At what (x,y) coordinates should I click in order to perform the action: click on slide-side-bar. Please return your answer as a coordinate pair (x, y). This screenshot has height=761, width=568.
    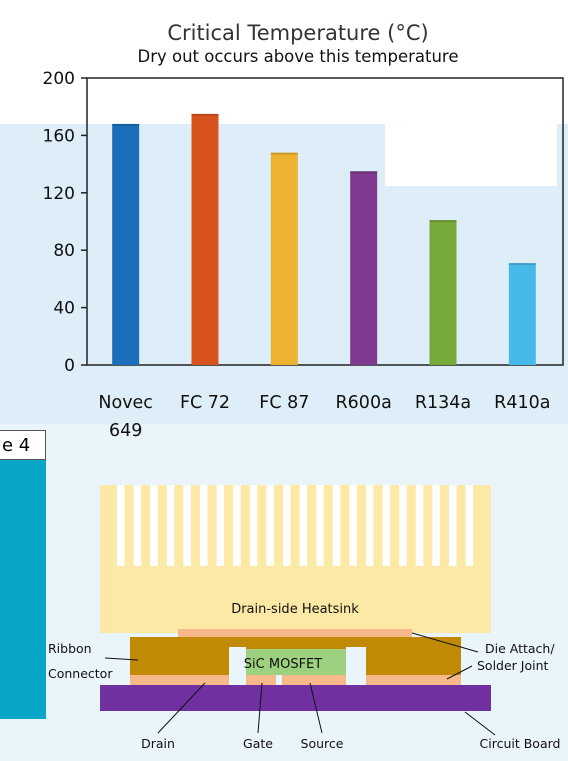
    Looking at the image, I should click on (23, 581).